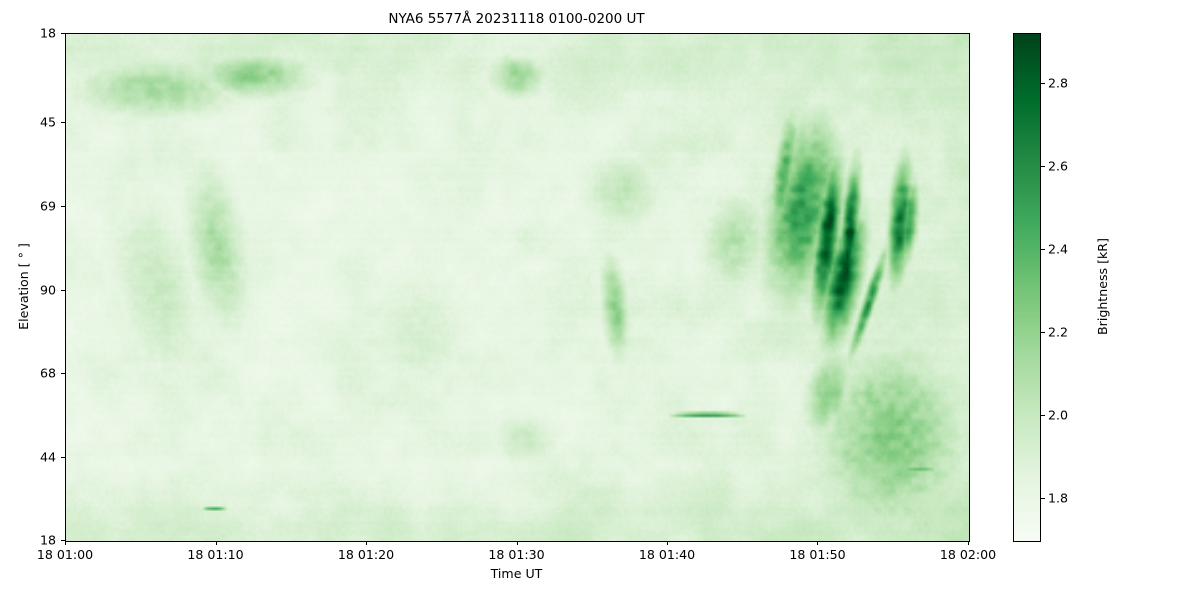  What do you see at coordinates (516, 554) in the screenshot?
I see `x-tick-label: 18 01:30` at bounding box center [516, 554].